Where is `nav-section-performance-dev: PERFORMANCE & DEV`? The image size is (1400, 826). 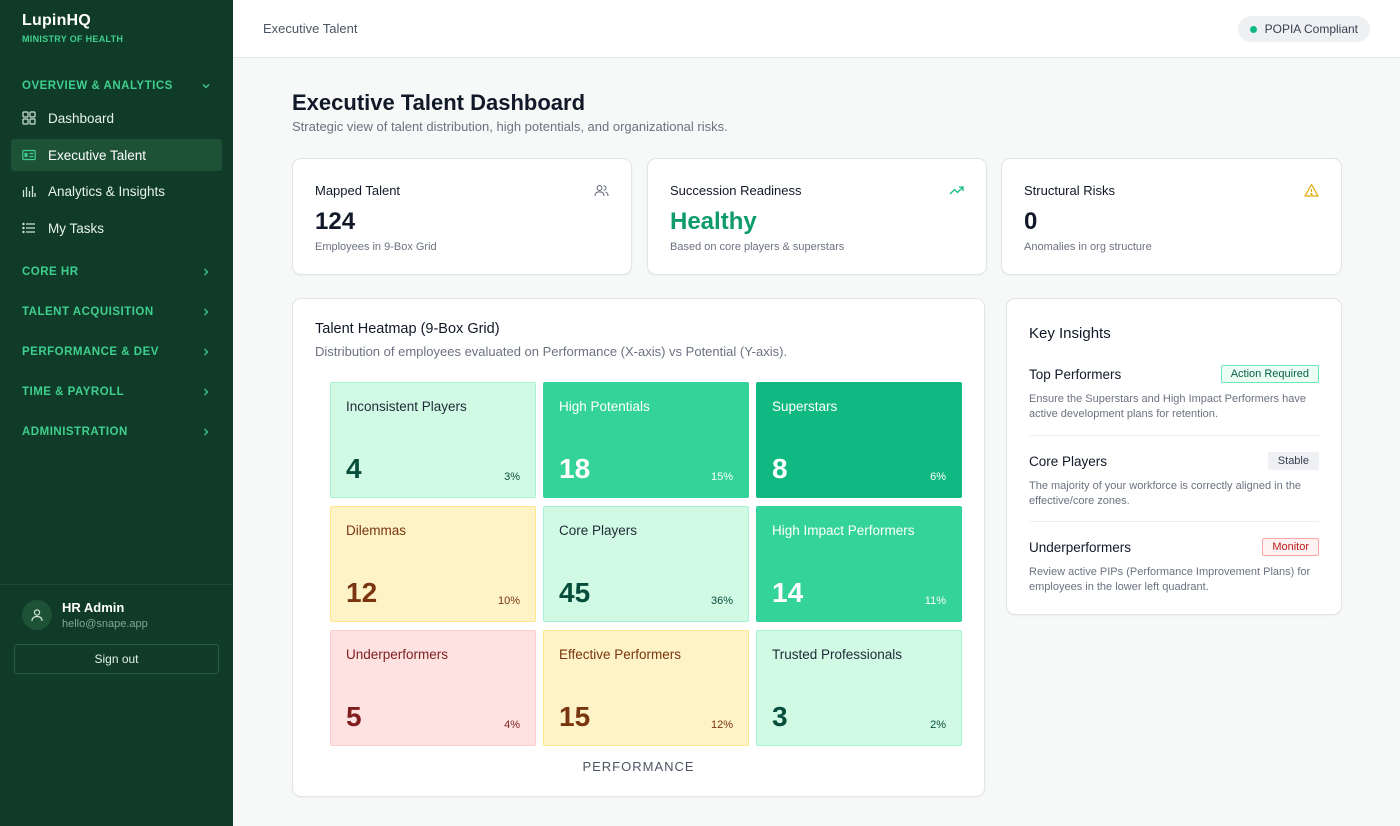
nav-section-performance-dev: PERFORMANCE & DEV is located at coordinates (116, 352).